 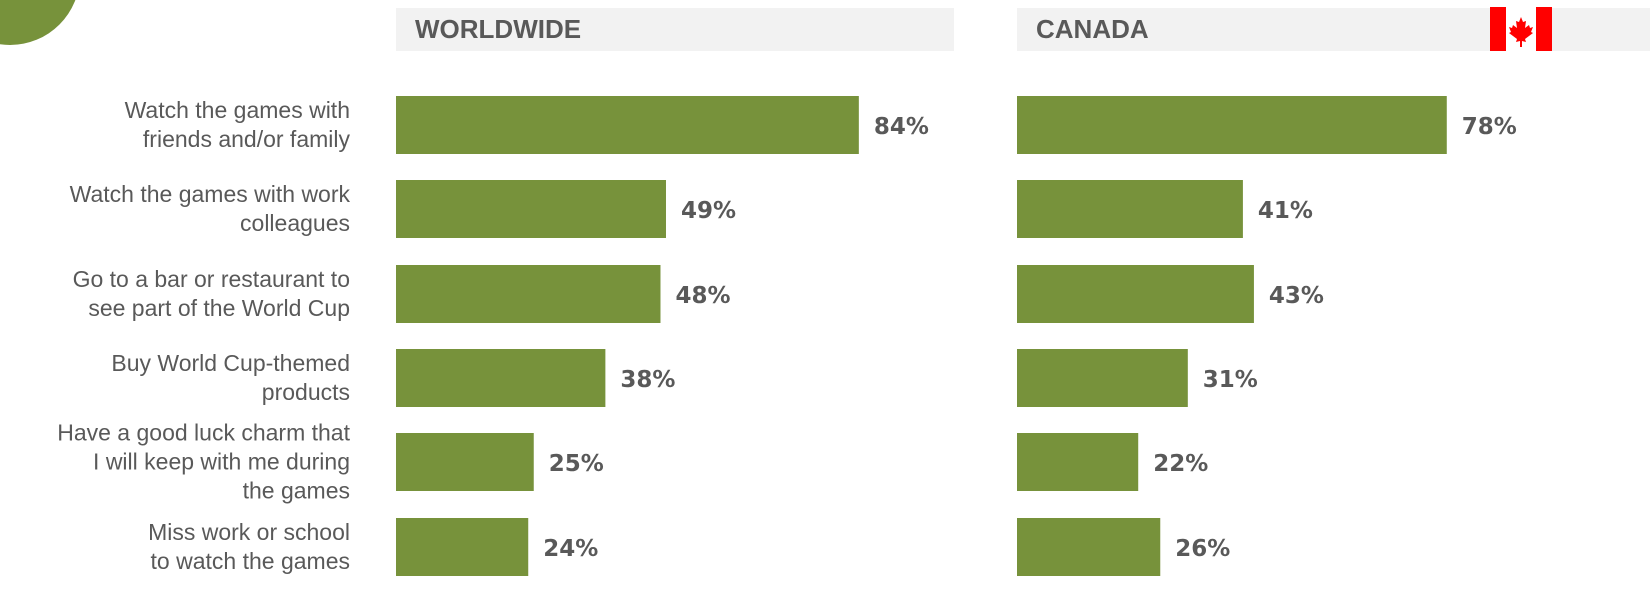 I want to click on category-label-line: Have a good luck charm that, so click(x=203, y=432).